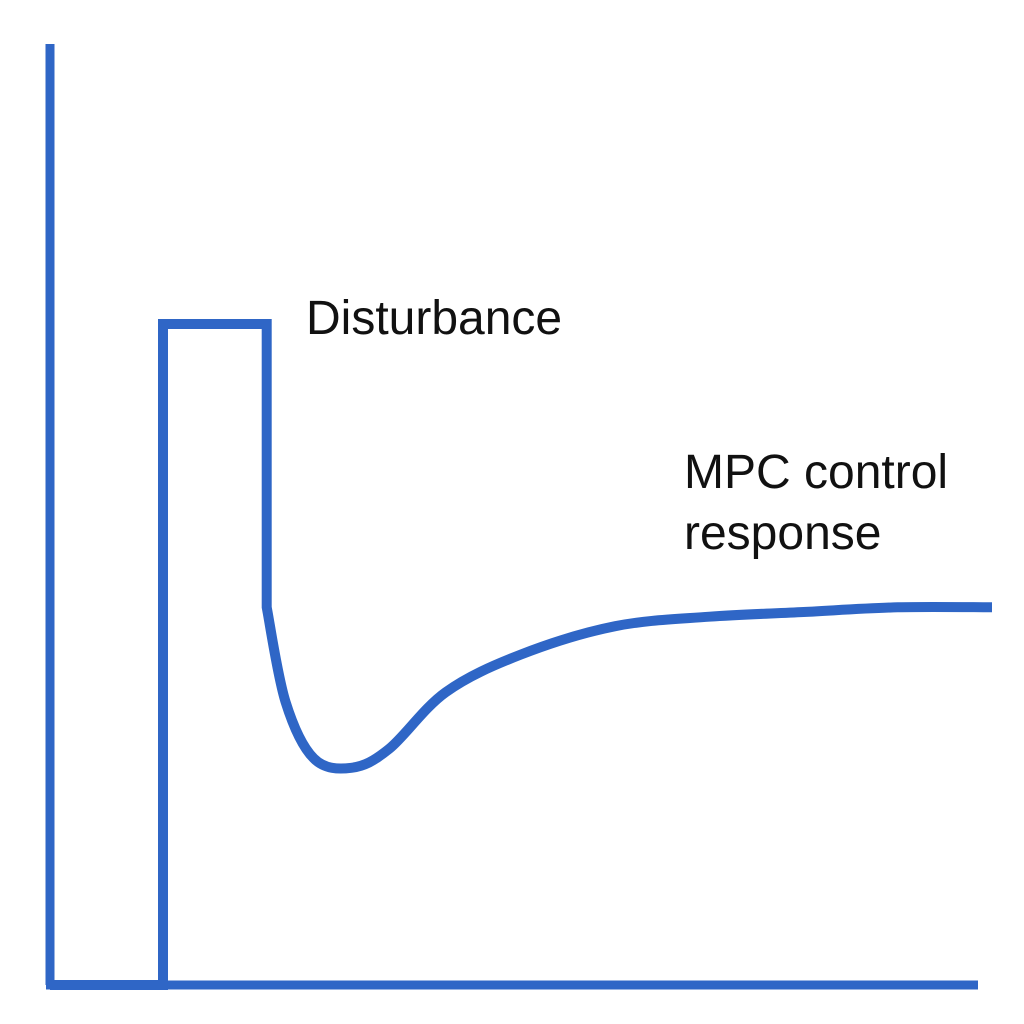 The height and width of the screenshot is (1024, 1024). Describe the element at coordinates (434, 318) in the screenshot. I see `disturbance-label: Disturbance` at that location.